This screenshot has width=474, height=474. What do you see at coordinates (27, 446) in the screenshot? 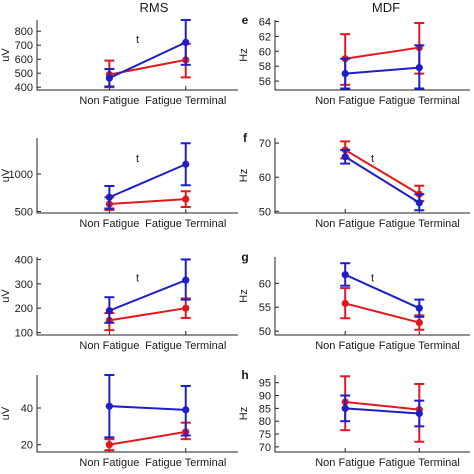
I see `y-tick-label: 20` at bounding box center [27, 446].